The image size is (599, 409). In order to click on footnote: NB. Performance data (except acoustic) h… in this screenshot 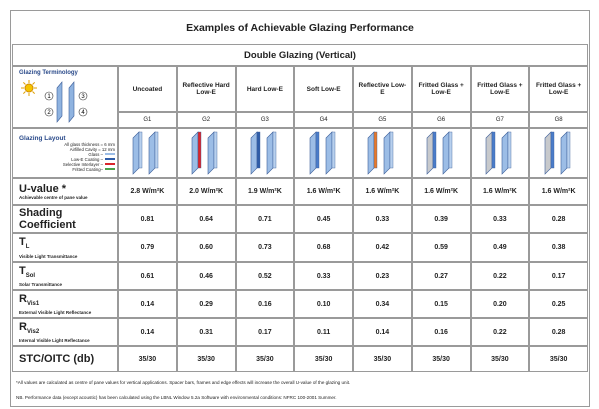, I will do `click(176, 397)`.